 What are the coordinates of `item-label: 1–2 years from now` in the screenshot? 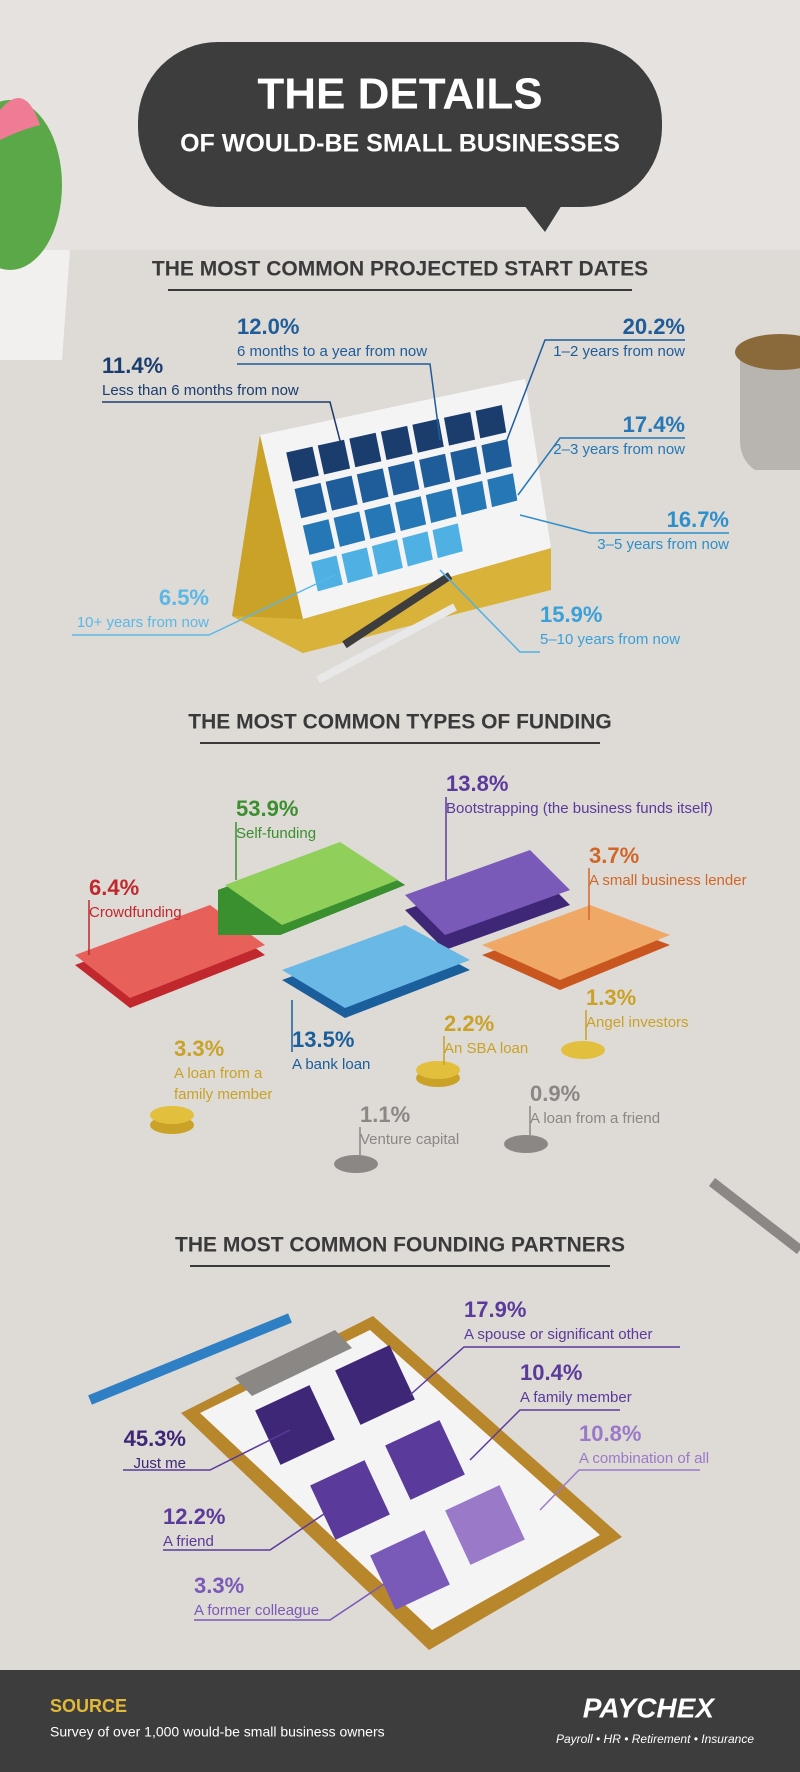 It's located at (619, 351).